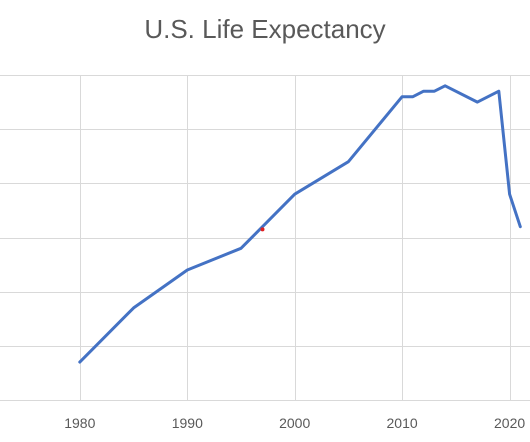 The width and height of the screenshot is (530, 442). I want to click on chart-title: U.S. Life Expectancy, so click(265, 29).